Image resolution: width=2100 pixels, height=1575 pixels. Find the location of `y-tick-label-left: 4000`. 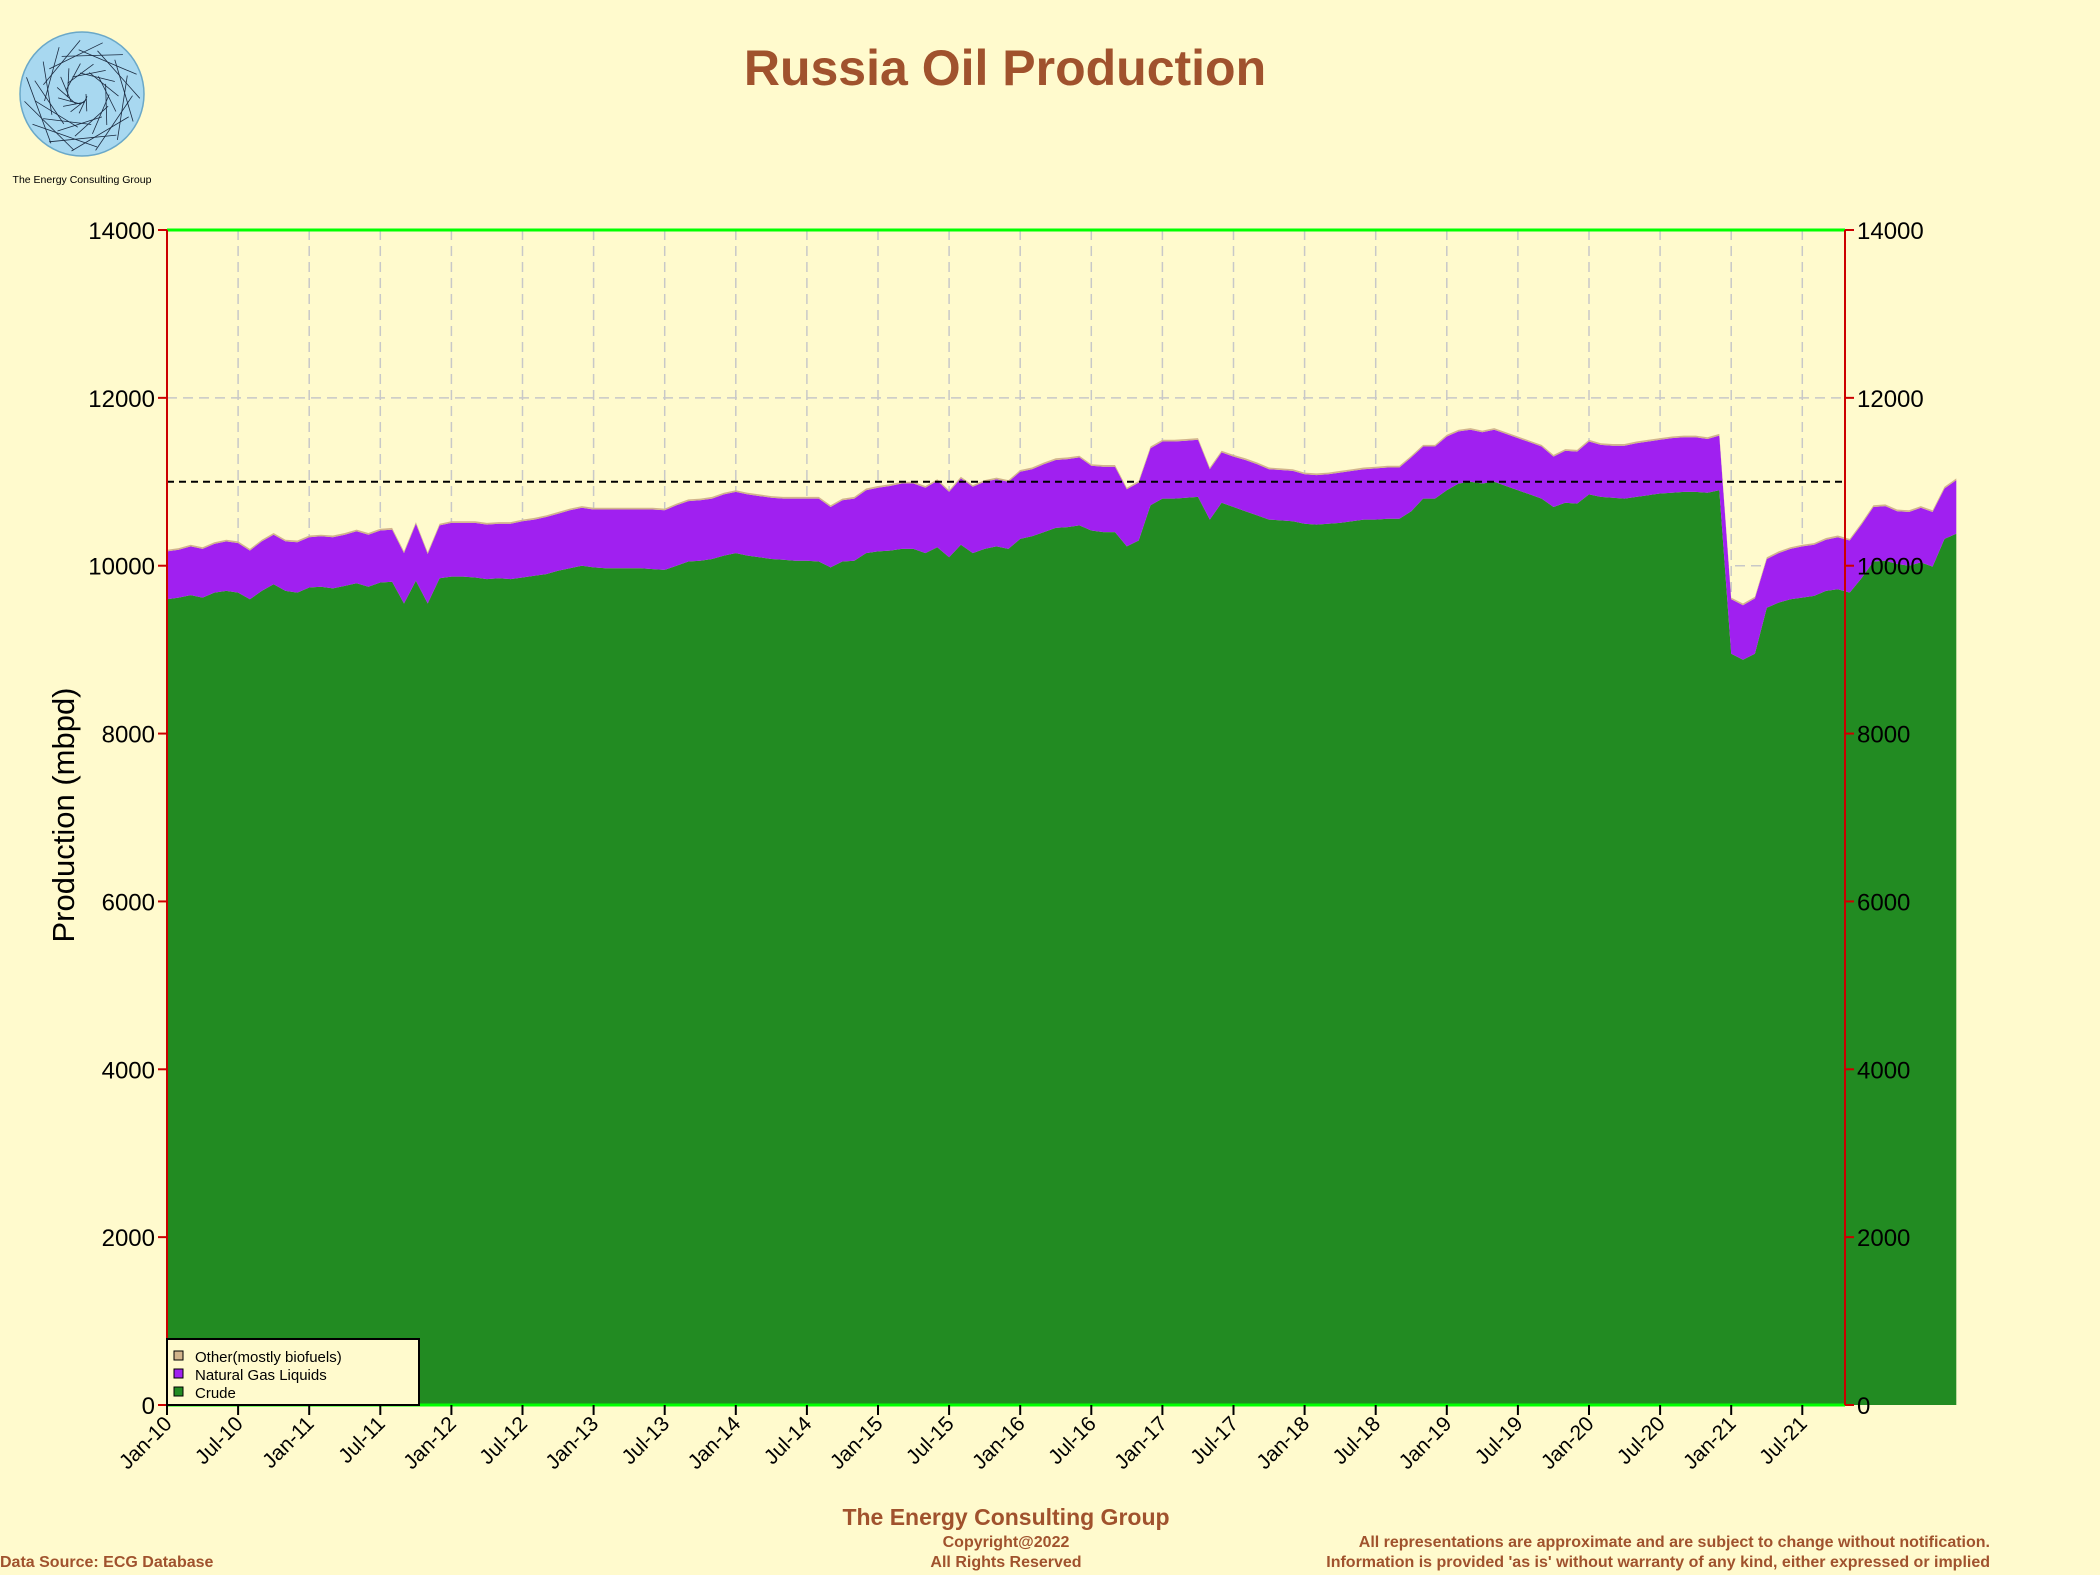

y-tick-label-left: 4000 is located at coordinates (128, 1070).